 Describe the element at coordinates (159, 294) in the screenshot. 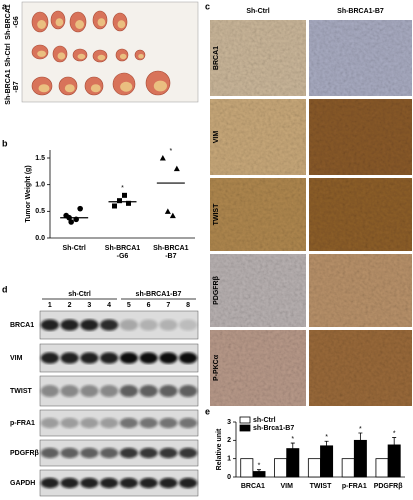

I see `group-label: sh-BRCA1-B7` at that location.